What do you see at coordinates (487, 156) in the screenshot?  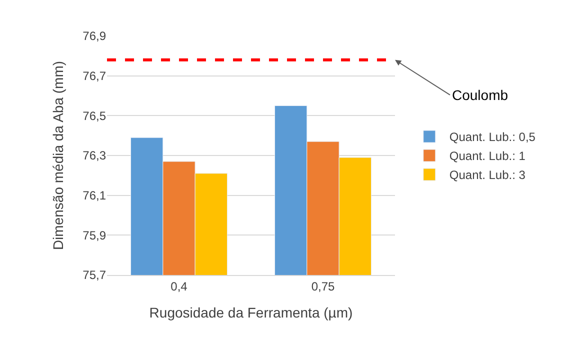 I see `legend-label: Quant. Lub.: 1` at bounding box center [487, 156].